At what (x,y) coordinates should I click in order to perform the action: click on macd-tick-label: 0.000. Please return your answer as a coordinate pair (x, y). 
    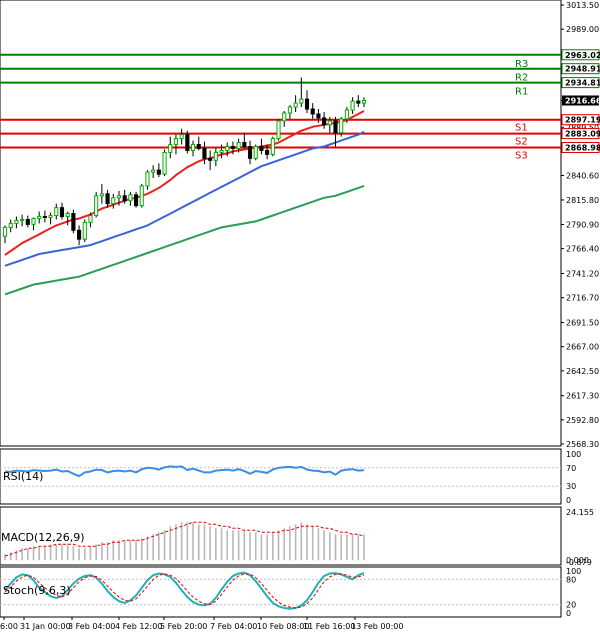
    Looking at the image, I should click on (577, 560).